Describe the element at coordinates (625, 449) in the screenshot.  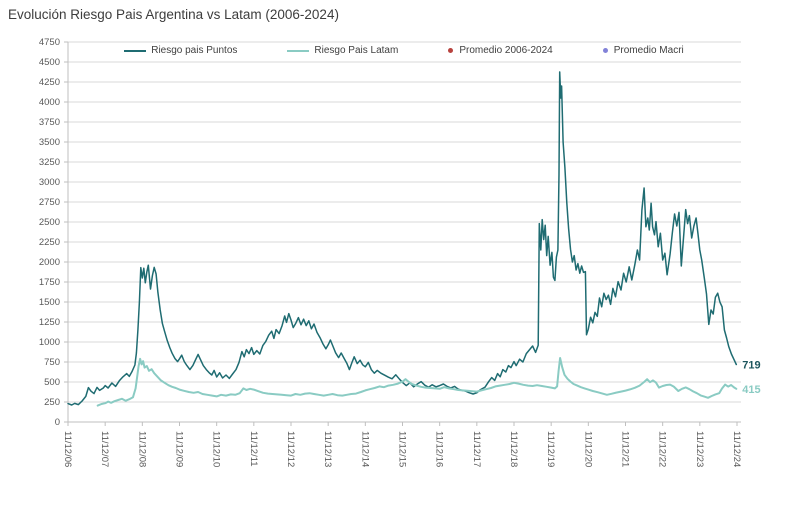
I see `x-axis-label: 11/12/21` at that location.